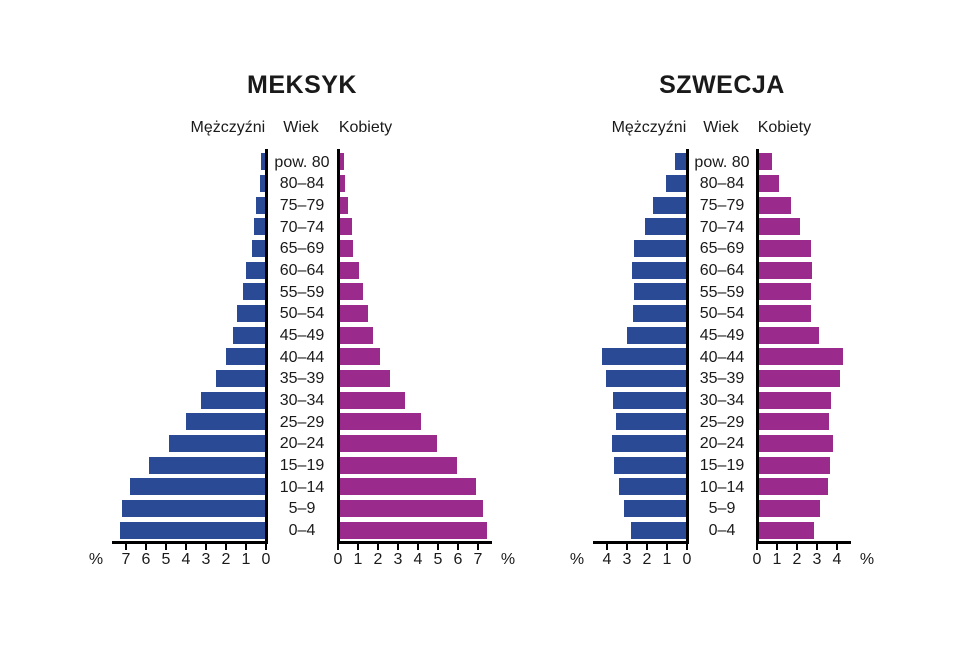 The width and height of the screenshot is (960, 647). Describe the element at coordinates (722, 422) in the screenshot. I see `age-group-label: 25–29` at that location.